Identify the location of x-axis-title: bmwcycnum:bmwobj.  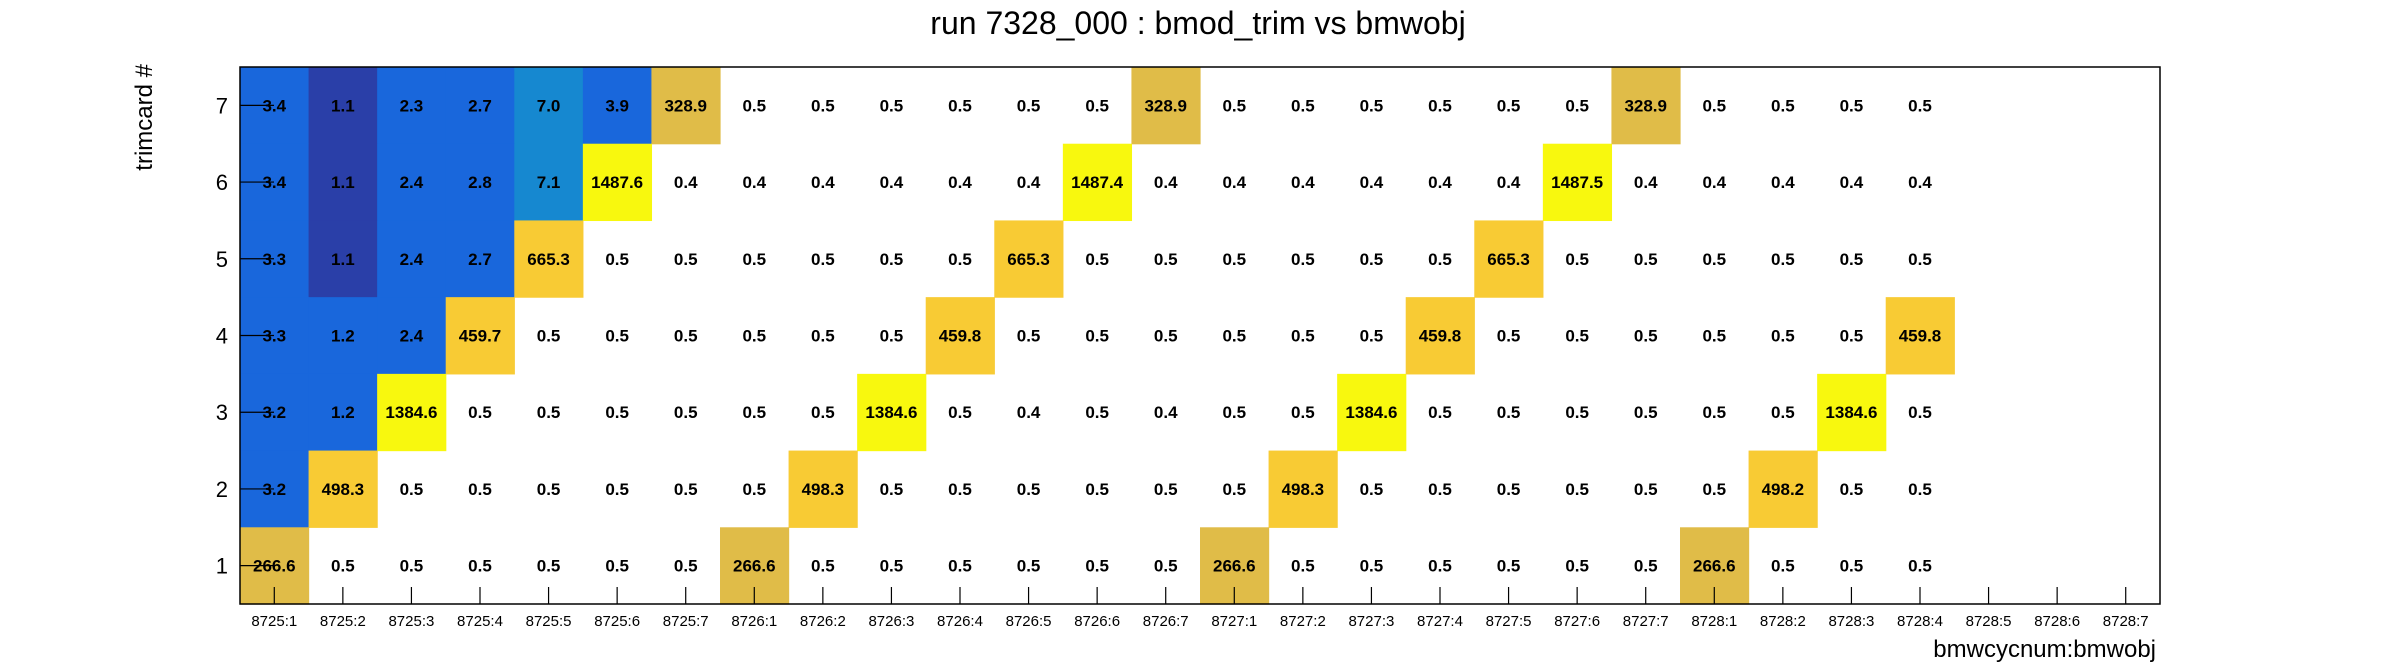
(2044, 649).